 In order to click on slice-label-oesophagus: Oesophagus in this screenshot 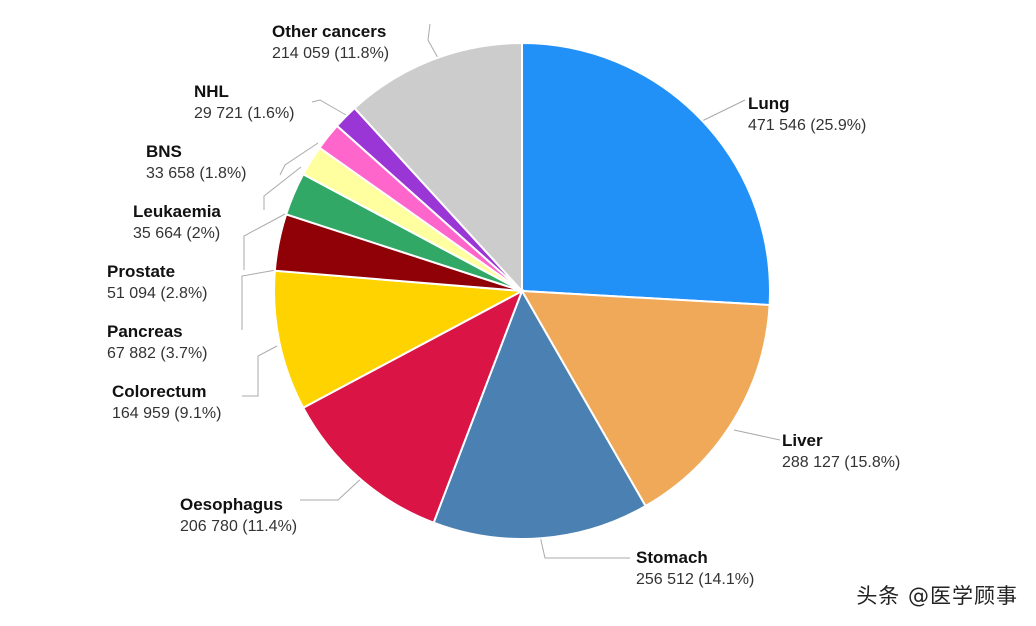, I will do `click(231, 504)`.